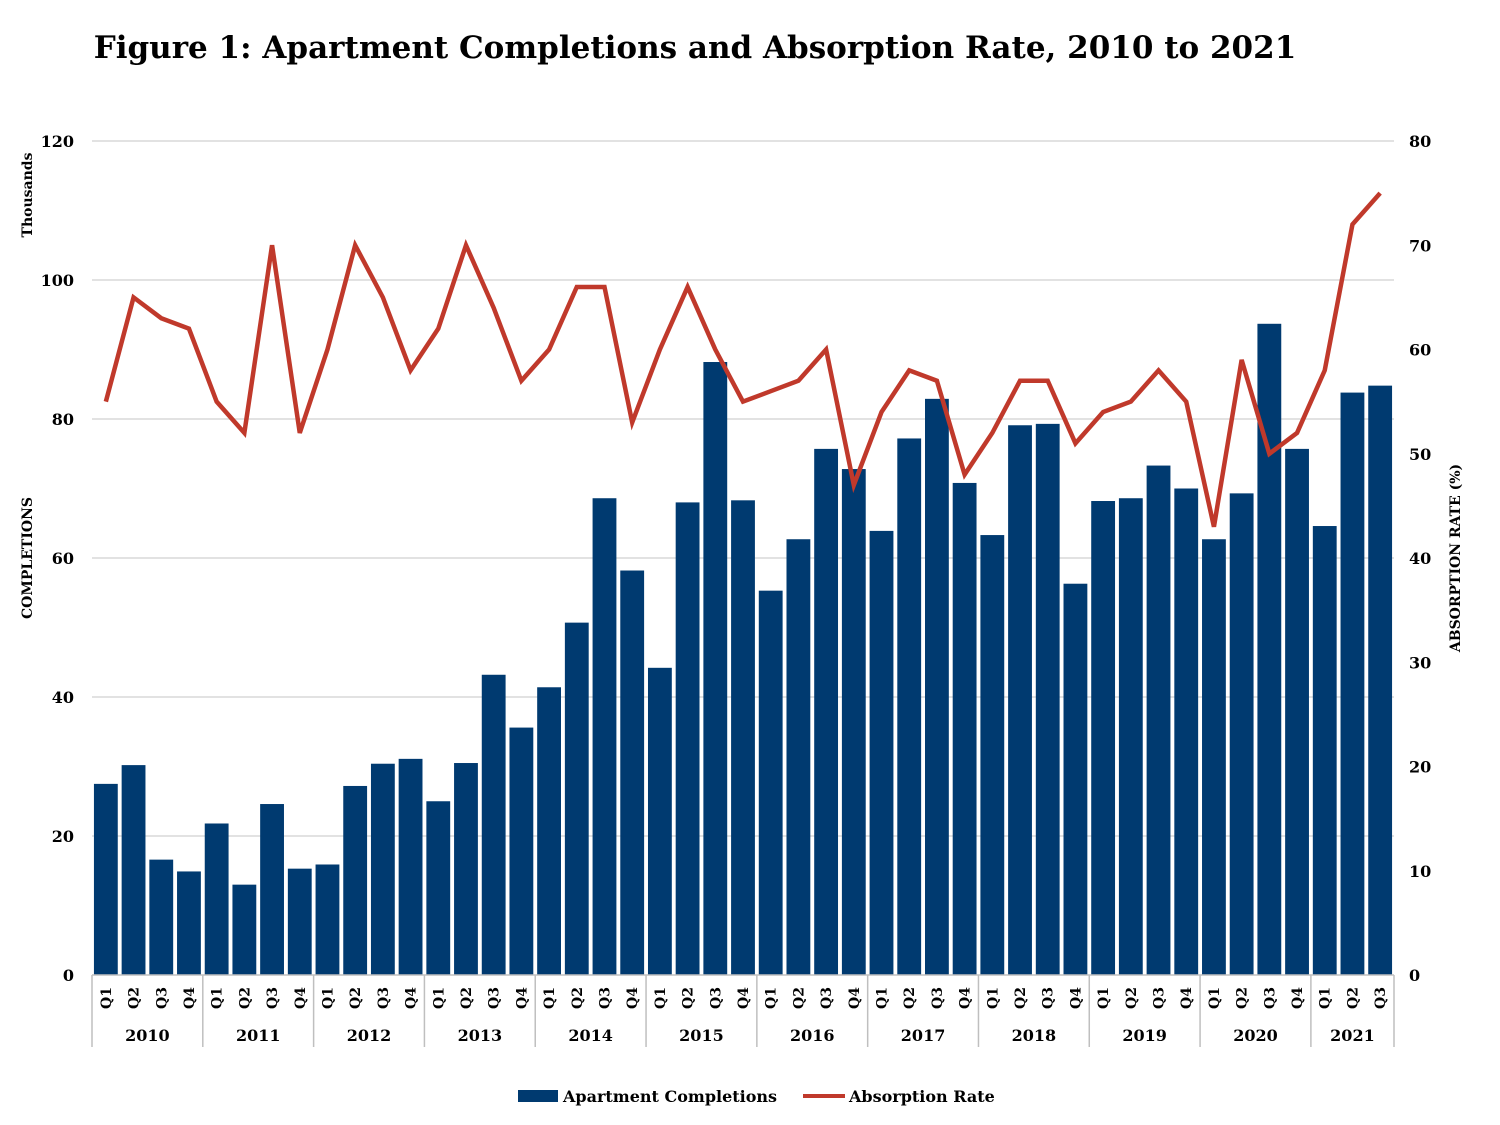  I want to click on year-label: 2014, so click(590, 1035).